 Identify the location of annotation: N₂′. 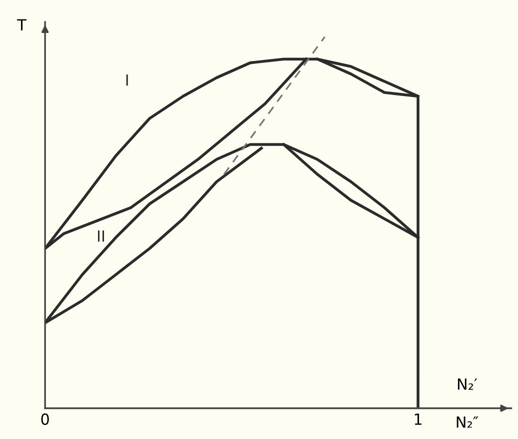
(468, 384).